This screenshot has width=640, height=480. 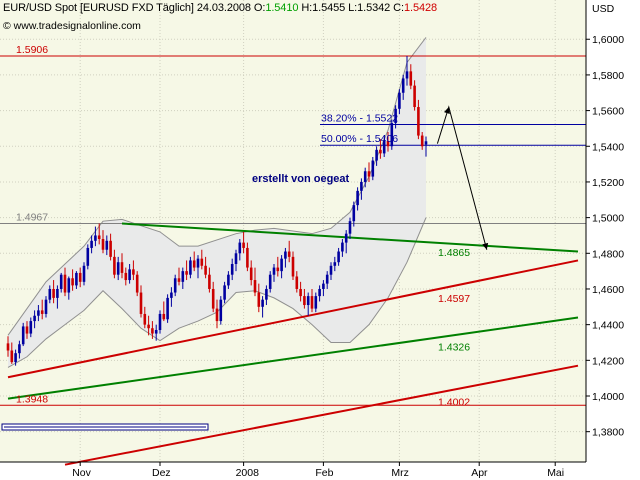 What do you see at coordinates (32, 399) in the screenshot?
I see `level-label: 1.3948` at bounding box center [32, 399].